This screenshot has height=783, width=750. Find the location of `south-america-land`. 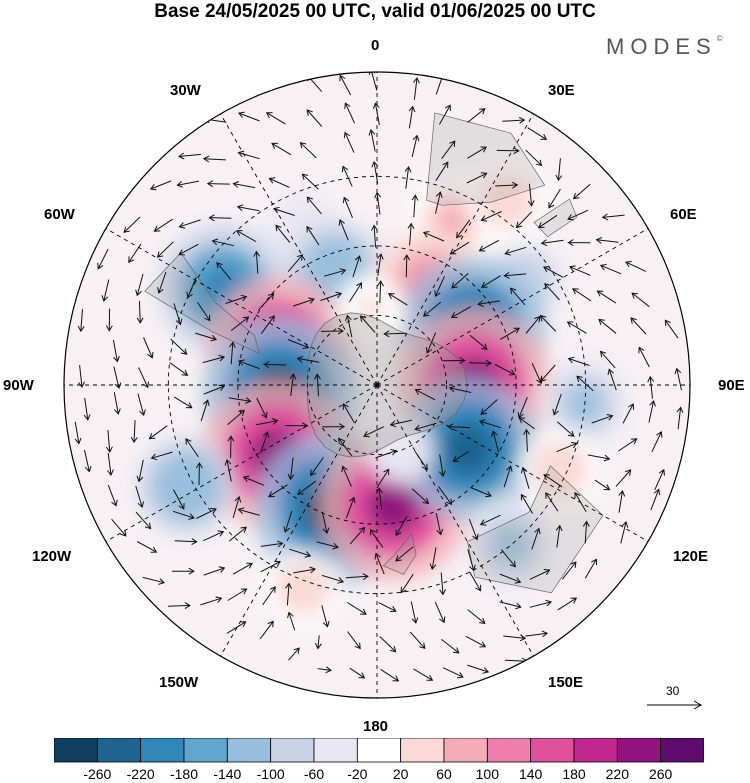

south-america-land is located at coordinates (202, 303).